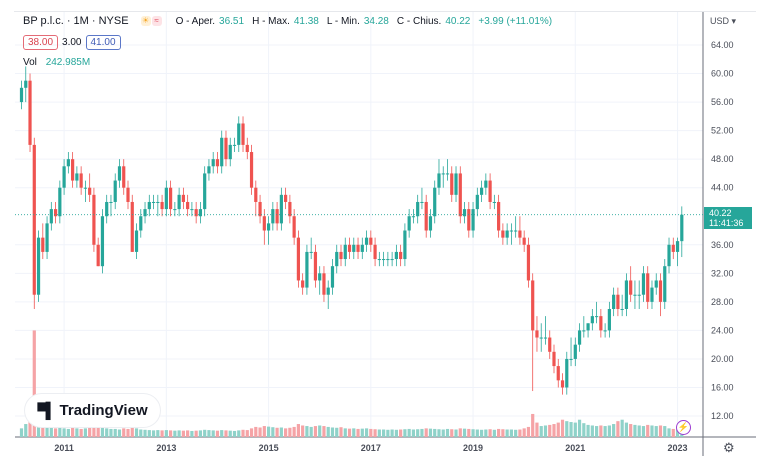 This screenshot has width=768, height=469. What do you see at coordinates (722, 102) in the screenshot?
I see `price-tick-label: 56.00` at bounding box center [722, 102].